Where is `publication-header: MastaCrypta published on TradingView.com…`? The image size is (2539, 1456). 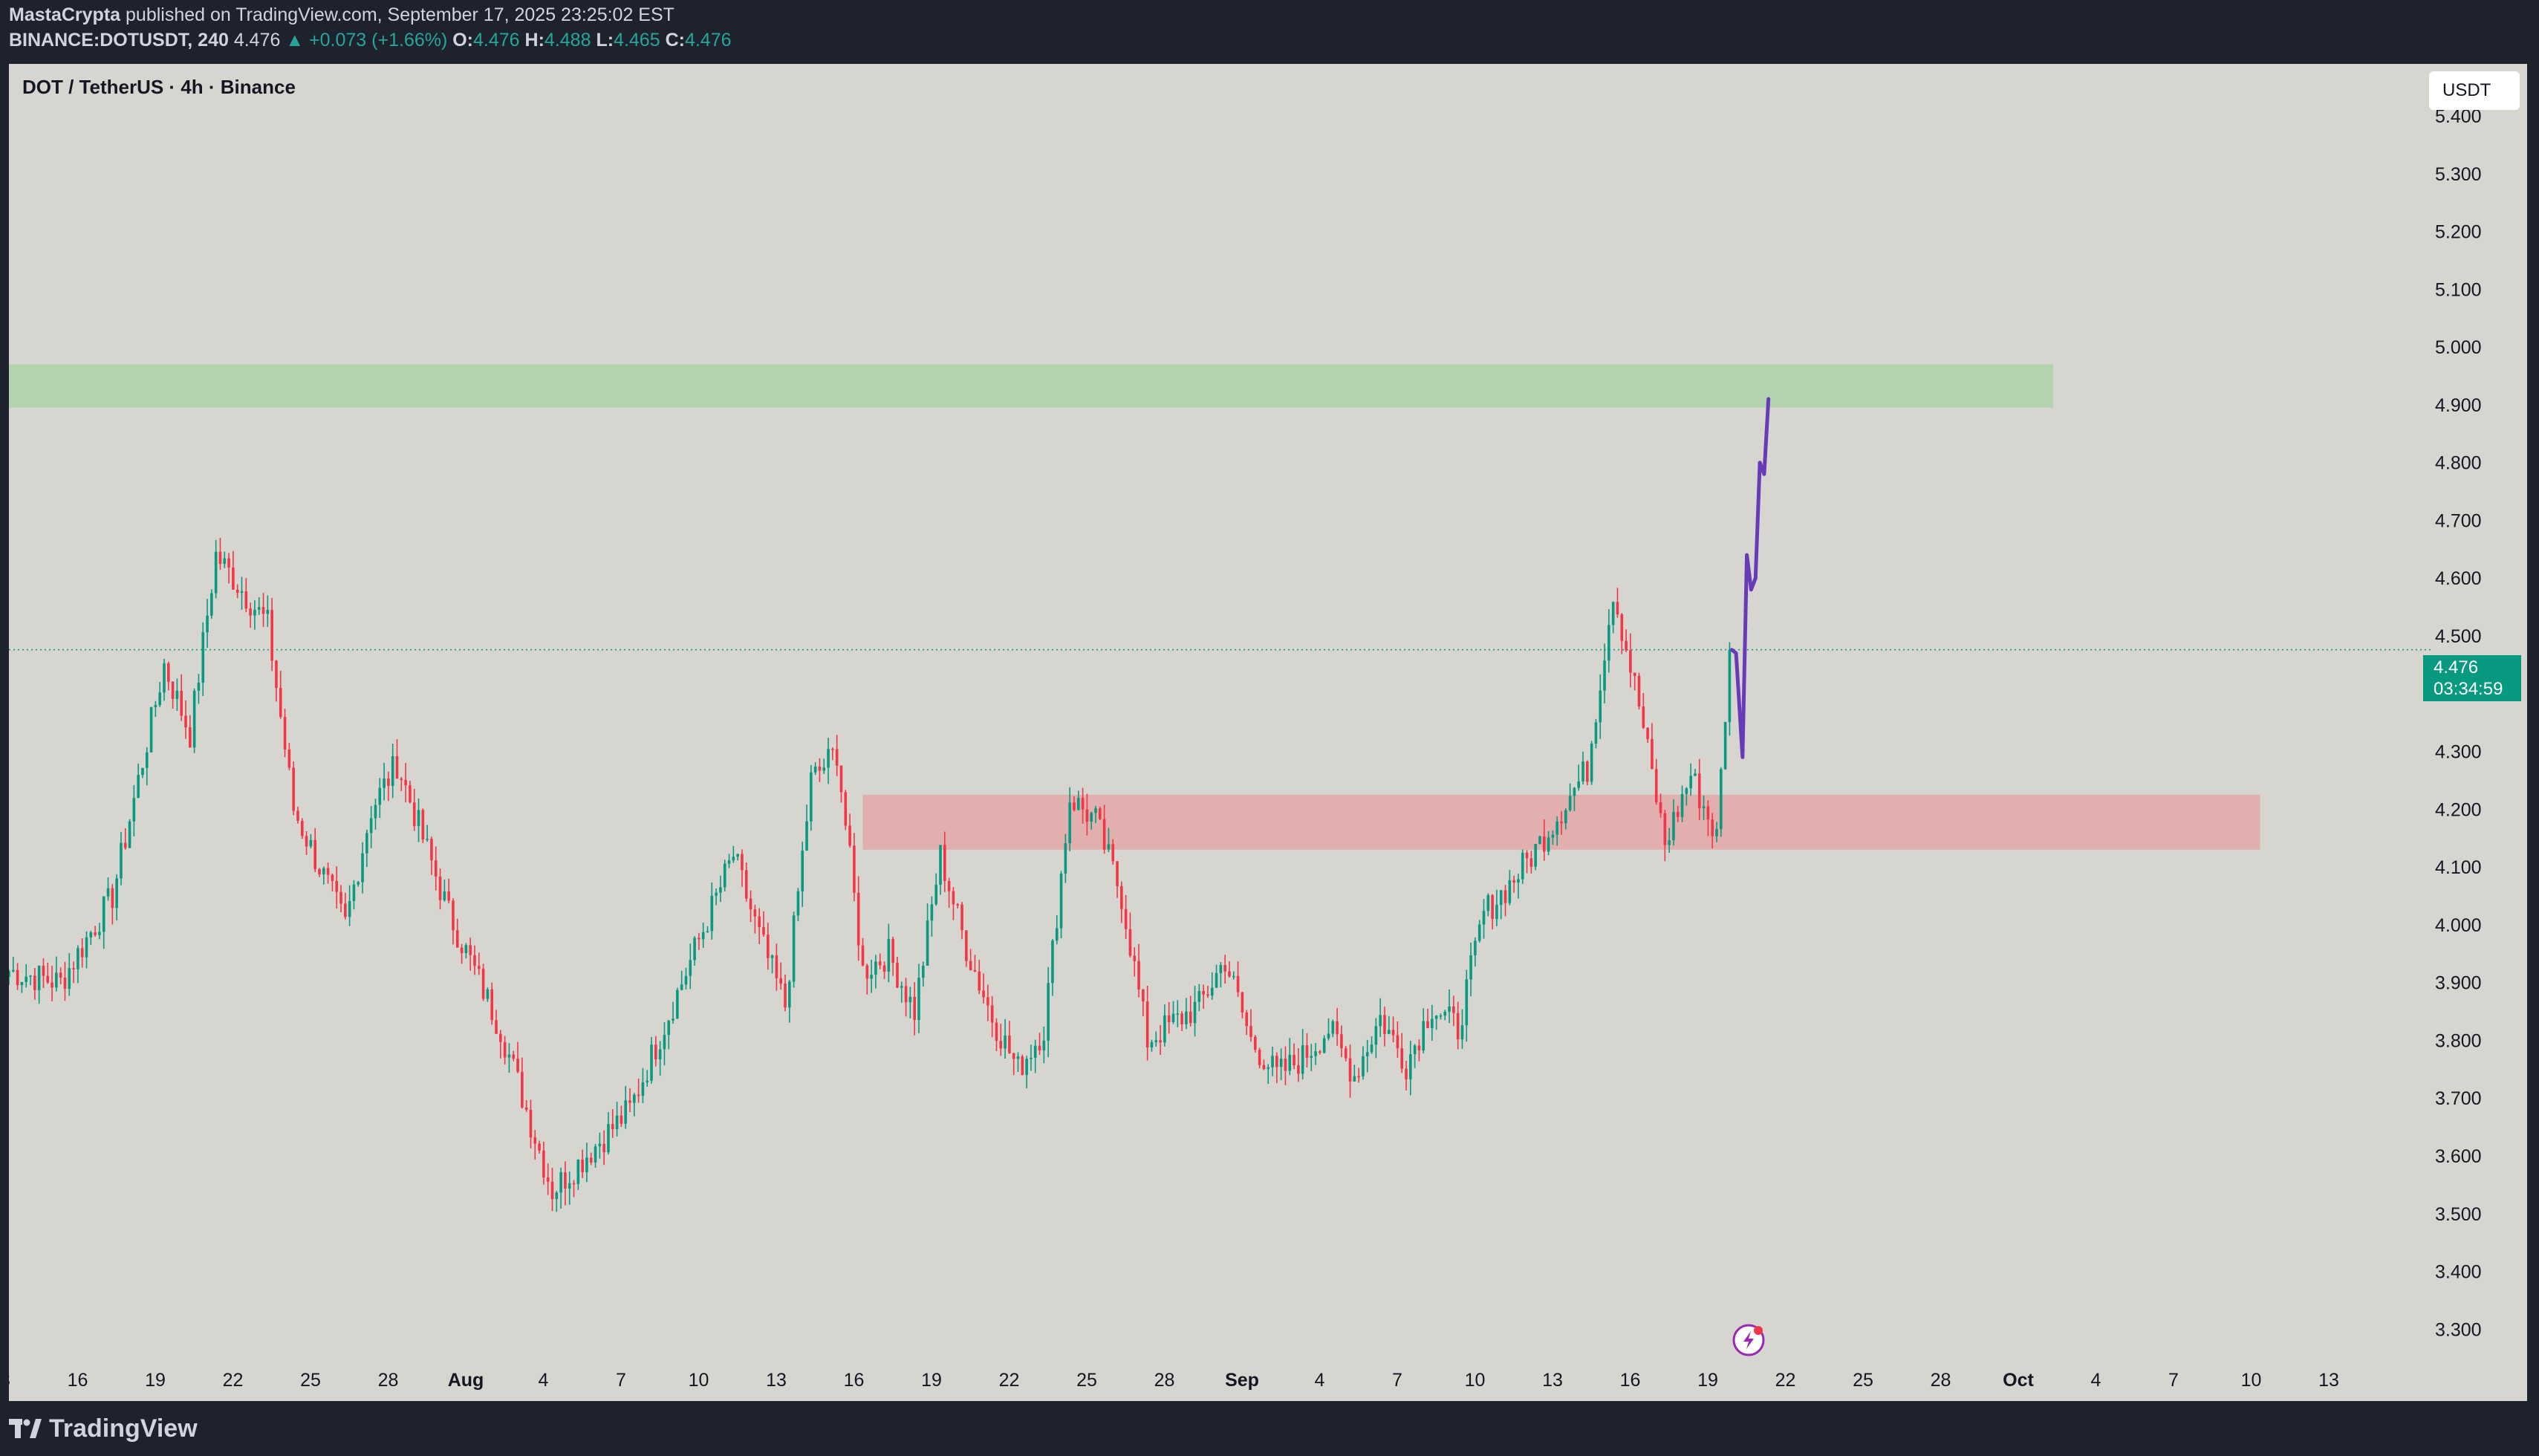
publication-header: MastaCrypta published on TradingView.com… is located at coordinates (1269, 32).